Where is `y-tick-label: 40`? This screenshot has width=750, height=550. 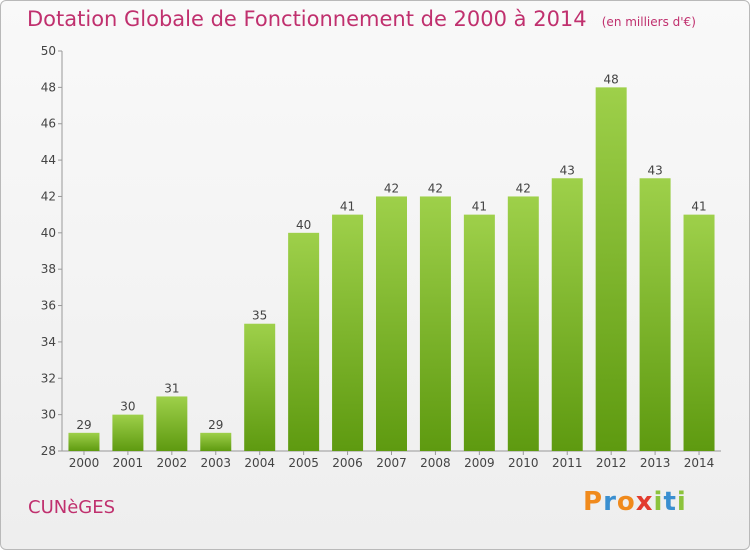 y-tick-label: 40 is located at coordinates (48, 233).